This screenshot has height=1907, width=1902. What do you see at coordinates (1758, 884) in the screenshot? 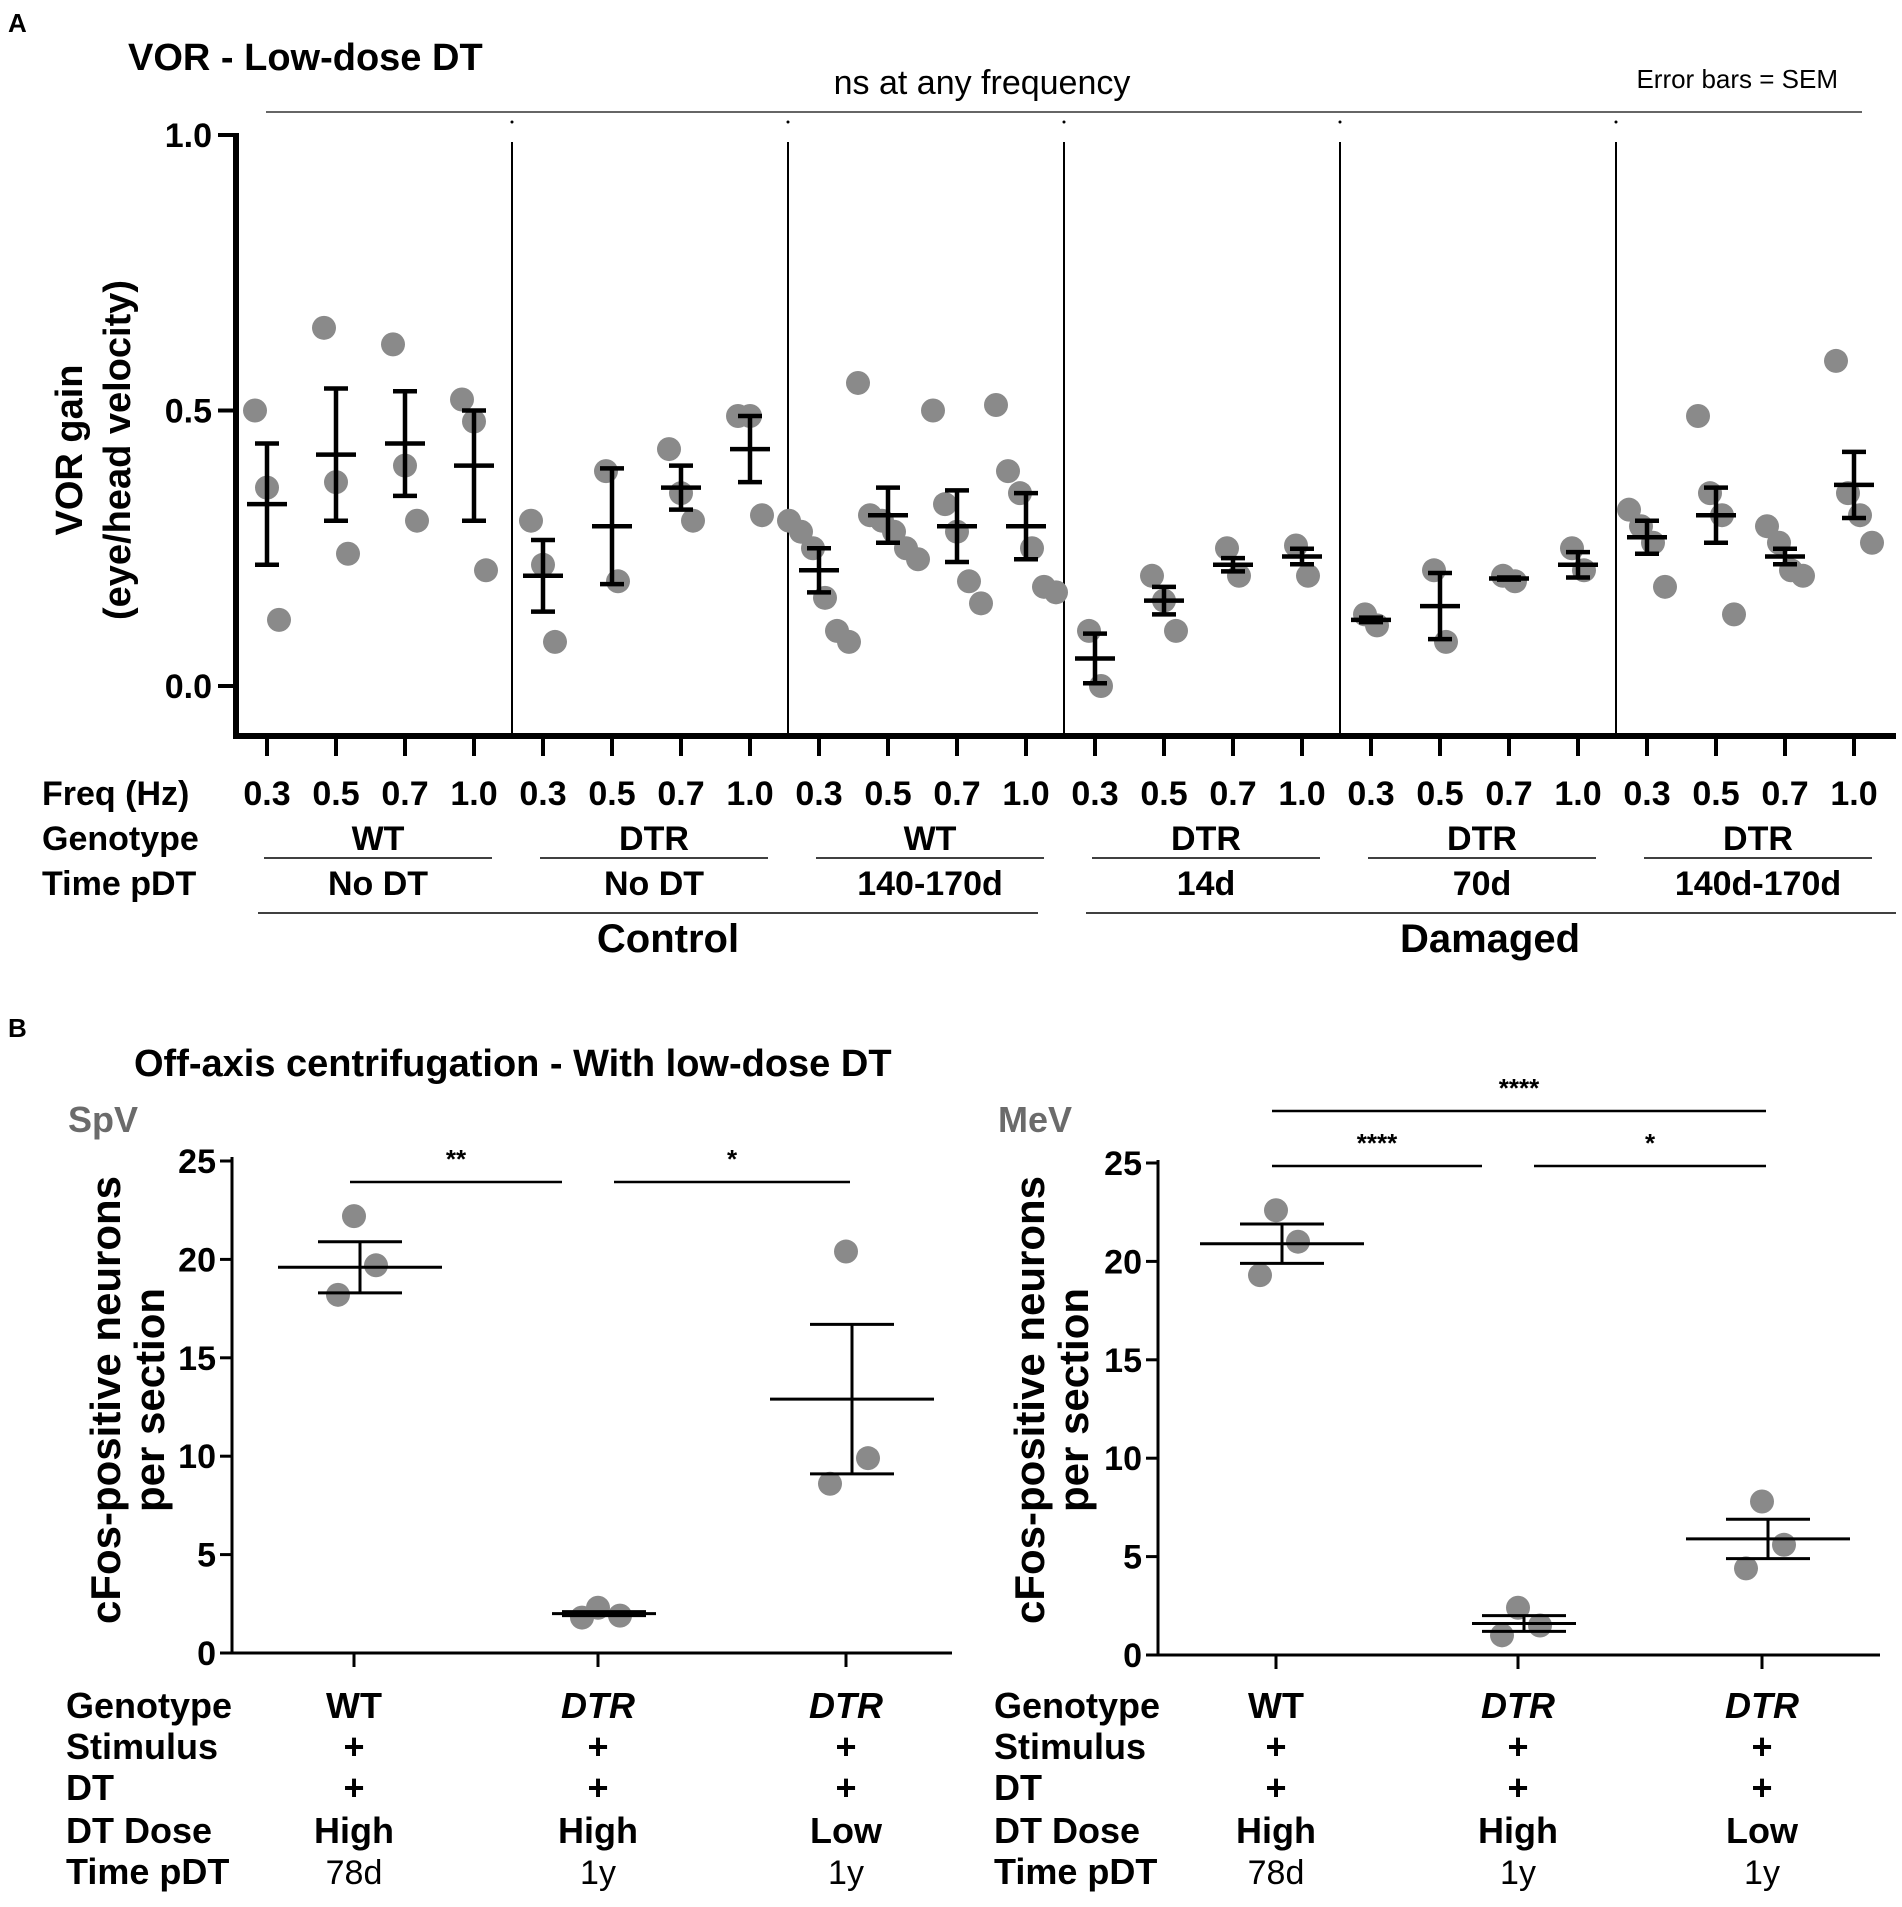
I see `time-label-6: 140d-170d` at bounding box center [1758, 884].